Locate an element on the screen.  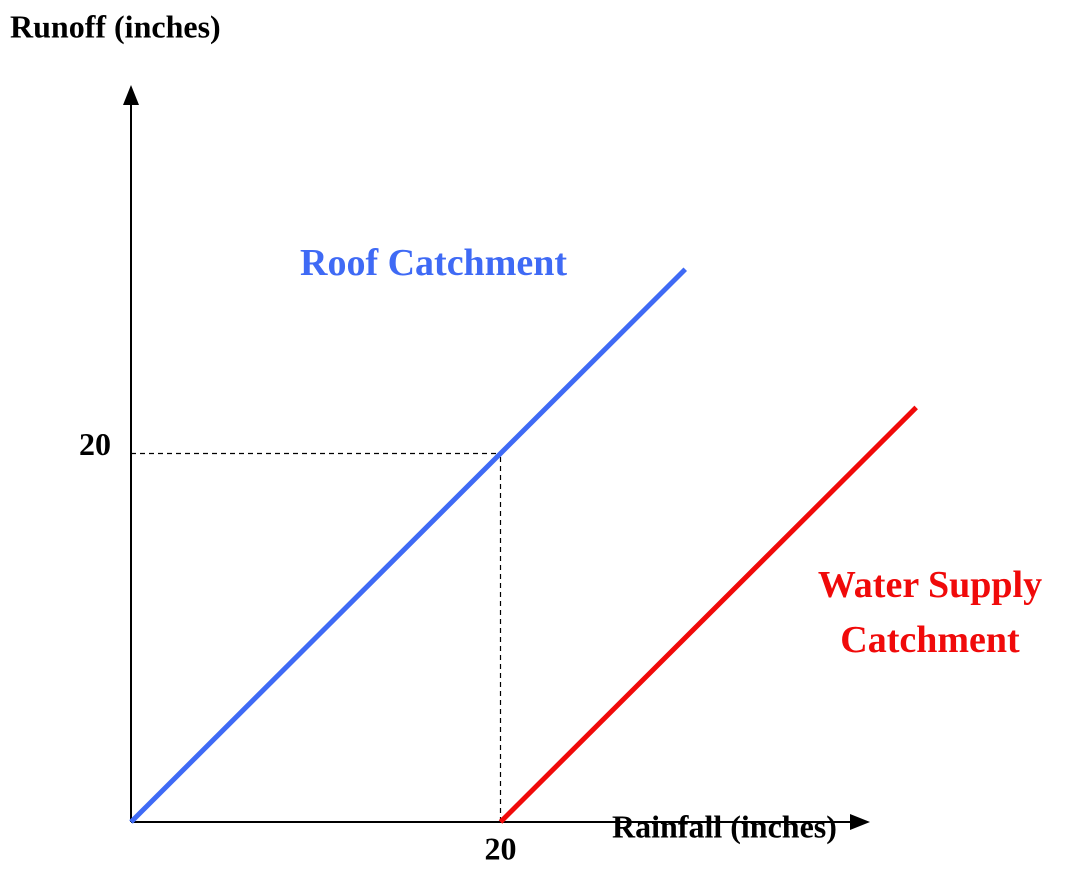
y-tick-label: 20 is located at coordinates (95, 444).